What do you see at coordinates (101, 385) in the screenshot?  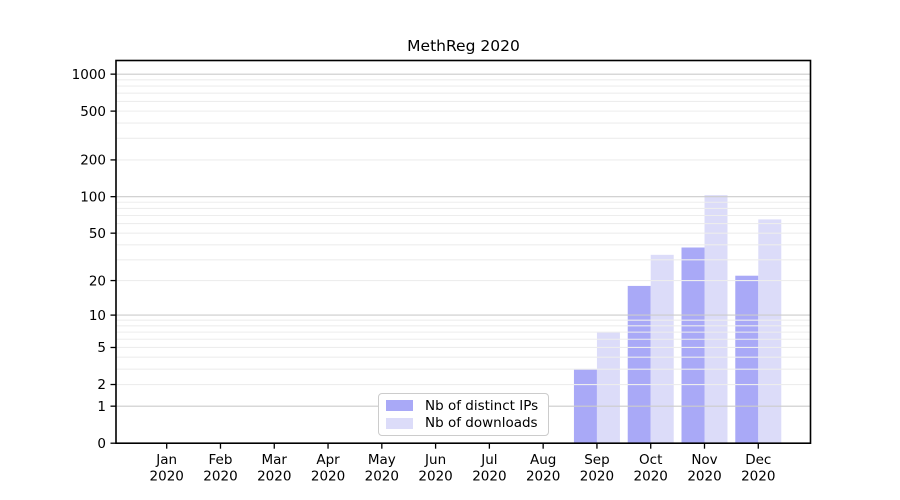 I see `y-tick-label-2: 2` at bounding box center [101, 385].